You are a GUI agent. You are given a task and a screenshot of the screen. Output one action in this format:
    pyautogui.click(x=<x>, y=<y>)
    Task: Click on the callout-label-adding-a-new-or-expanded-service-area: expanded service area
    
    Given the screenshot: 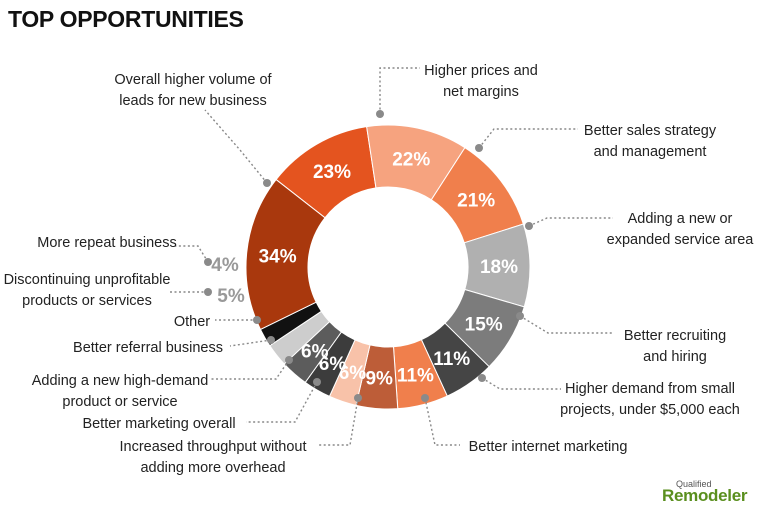 What is the action you would take?
    pyautogui.click(x=681, y=240)
    